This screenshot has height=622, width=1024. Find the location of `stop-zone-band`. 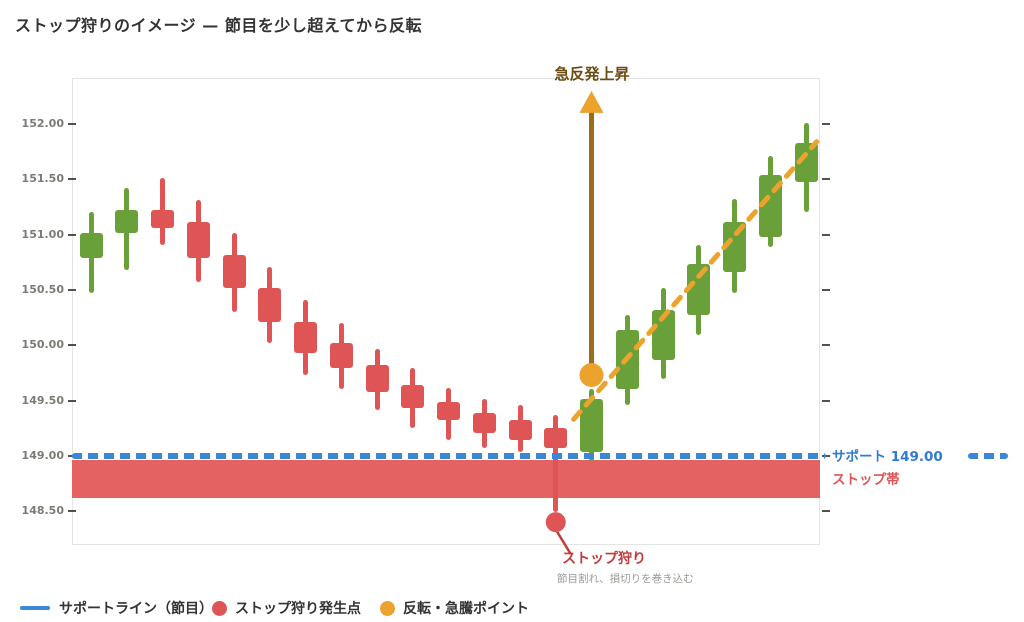

stop-zone-band is located at coordinates (446, 479).